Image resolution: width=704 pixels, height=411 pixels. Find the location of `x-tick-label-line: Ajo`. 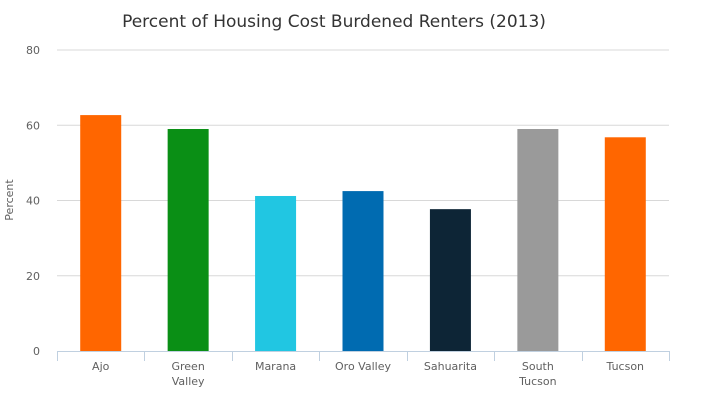

x-tick-label-line: Ajo is located at coordinates (101, 366).